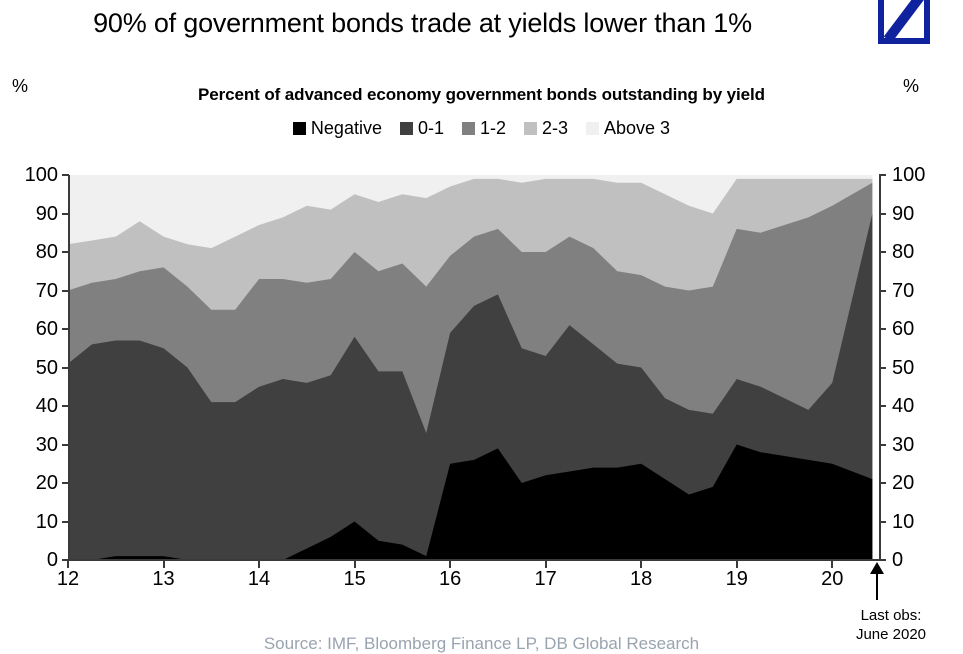  Describe the element at coordinates (911, 86) in the screenshot. I see `right-axis-unit: %` at that location.